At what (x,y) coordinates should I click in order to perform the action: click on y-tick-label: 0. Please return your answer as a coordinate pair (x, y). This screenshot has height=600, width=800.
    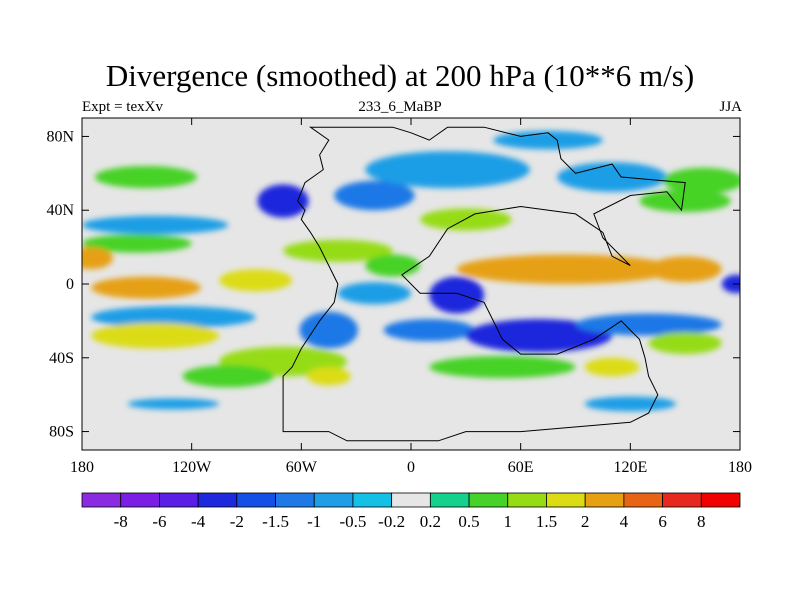
    Looking at the image, I should click on (70, 284).